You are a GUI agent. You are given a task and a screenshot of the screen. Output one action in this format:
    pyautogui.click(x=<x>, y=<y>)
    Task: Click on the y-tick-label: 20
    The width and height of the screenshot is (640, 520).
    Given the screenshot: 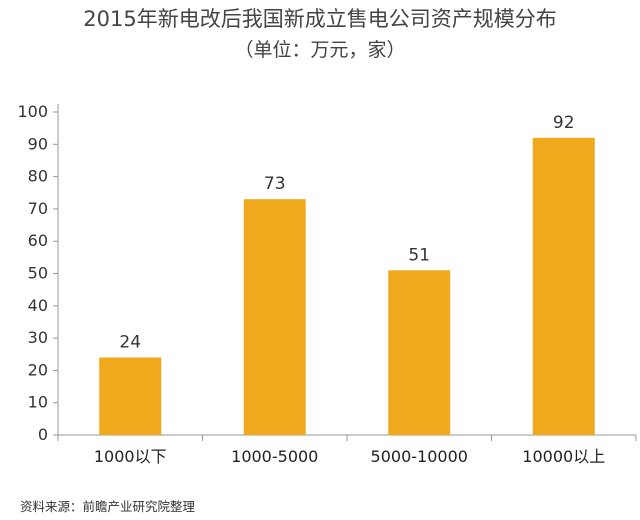 What is the action you would take?
    pyautogui.click(x=38, y=369)
    